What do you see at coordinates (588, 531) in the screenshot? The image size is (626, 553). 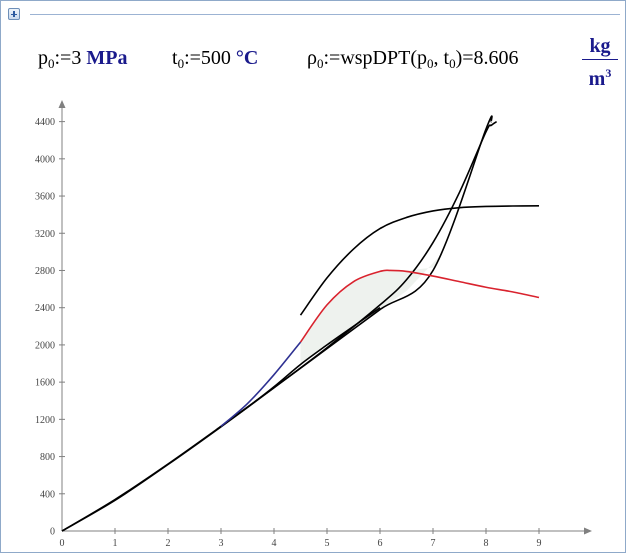 I see `x-axis-arrow` at bounding box center [588, 531].